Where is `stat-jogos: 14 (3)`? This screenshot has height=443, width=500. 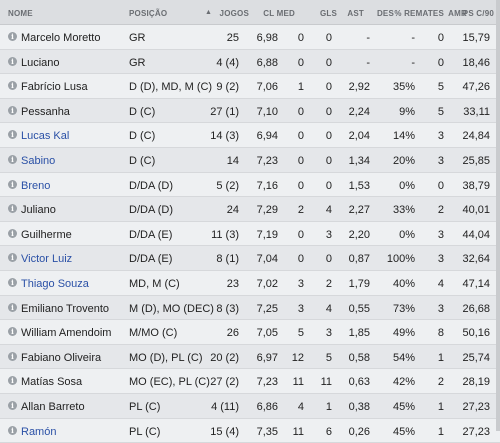 stat-jogos: 14 (3) is located at coordinates (224, 136).